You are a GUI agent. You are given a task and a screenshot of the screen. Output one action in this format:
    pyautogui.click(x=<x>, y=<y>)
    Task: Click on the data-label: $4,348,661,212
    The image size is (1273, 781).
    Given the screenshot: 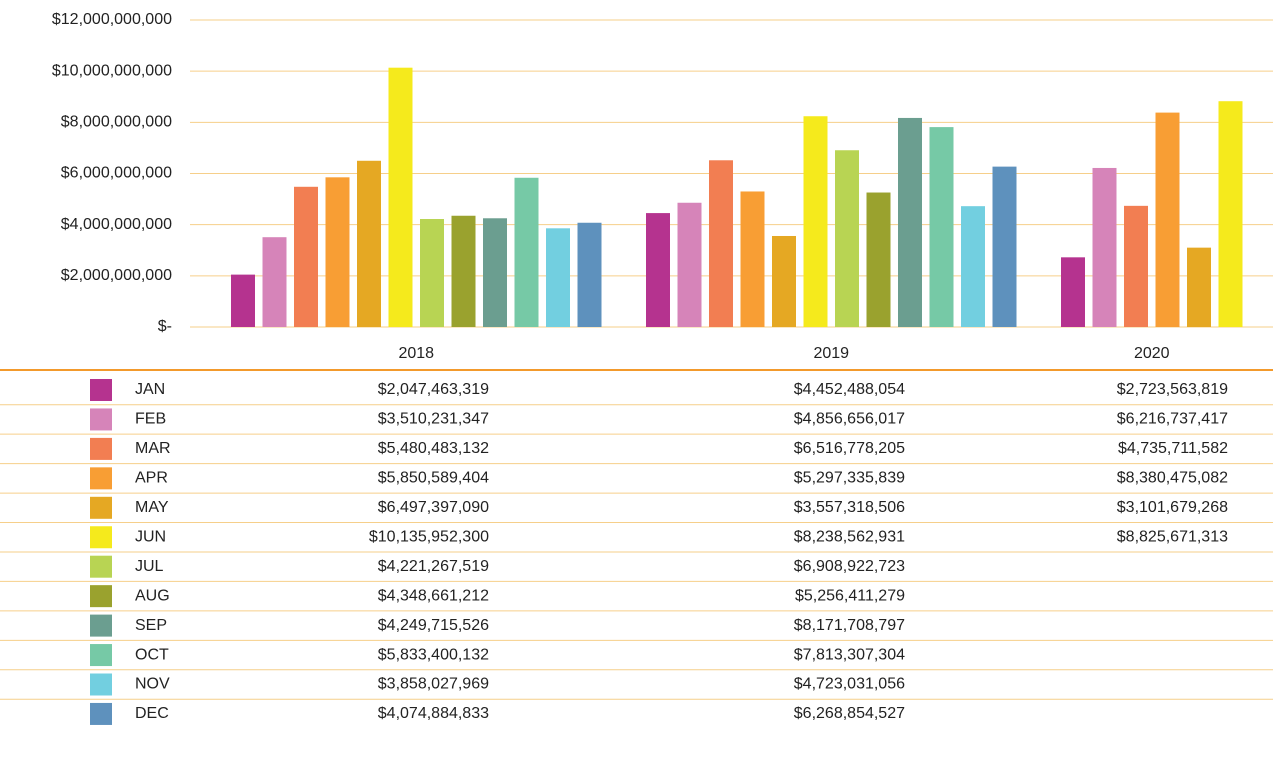 What is the action you would take?
    pyautogui.click(x=433, y=595)
    